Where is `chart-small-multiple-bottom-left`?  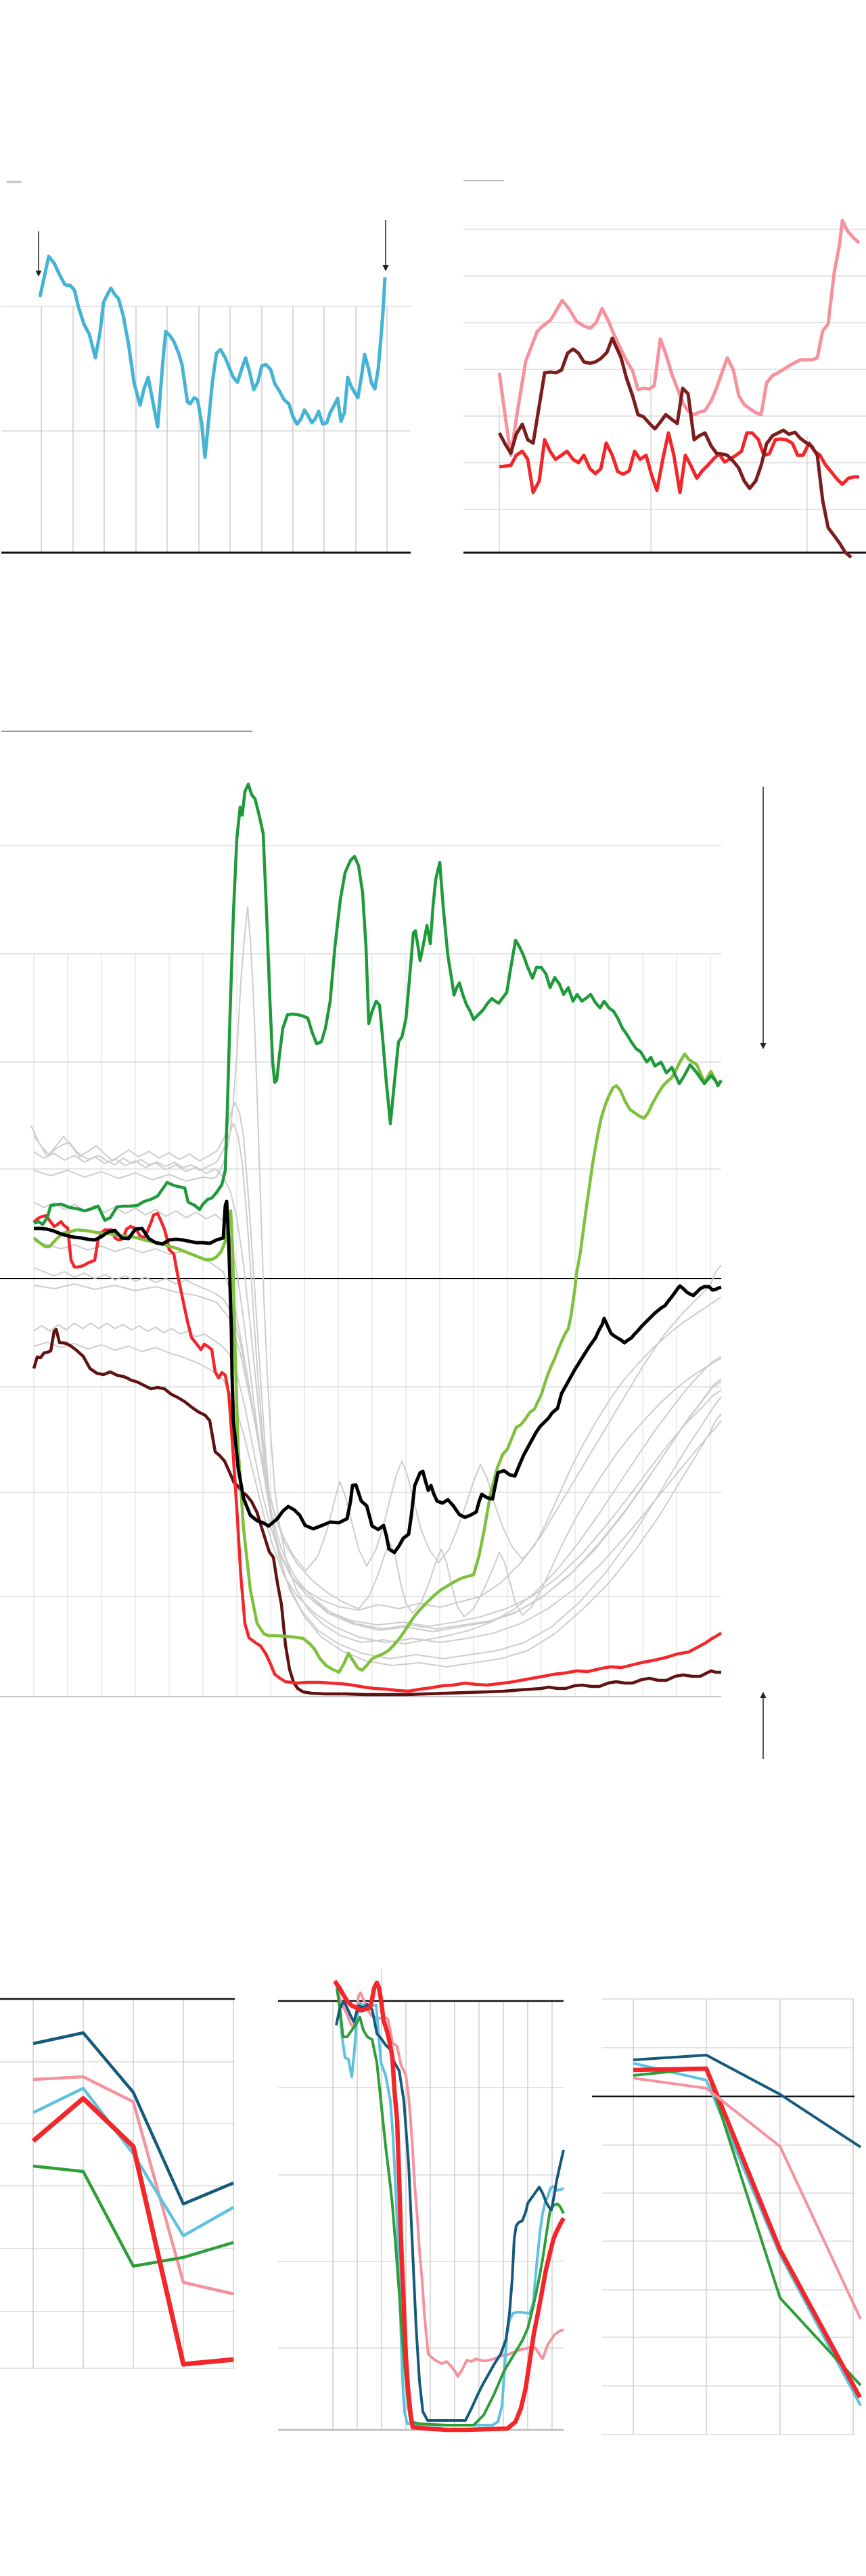 chart-small-multiple-bottom-left is located at coordinates (117, 2183).